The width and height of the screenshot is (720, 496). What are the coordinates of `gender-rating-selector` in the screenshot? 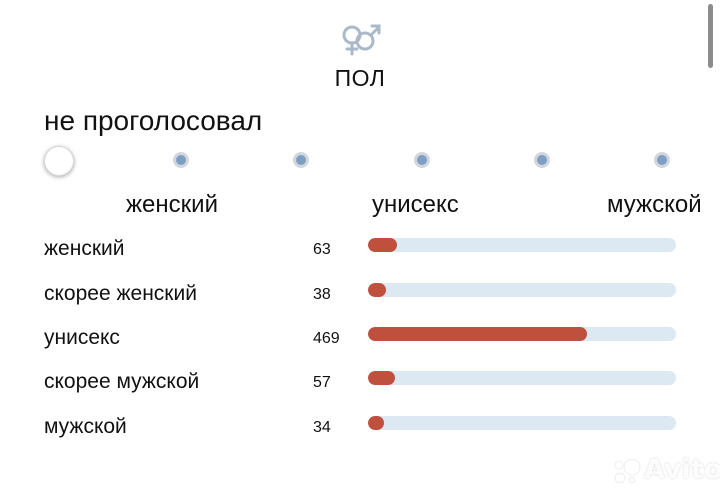 It's located at (362, 161).